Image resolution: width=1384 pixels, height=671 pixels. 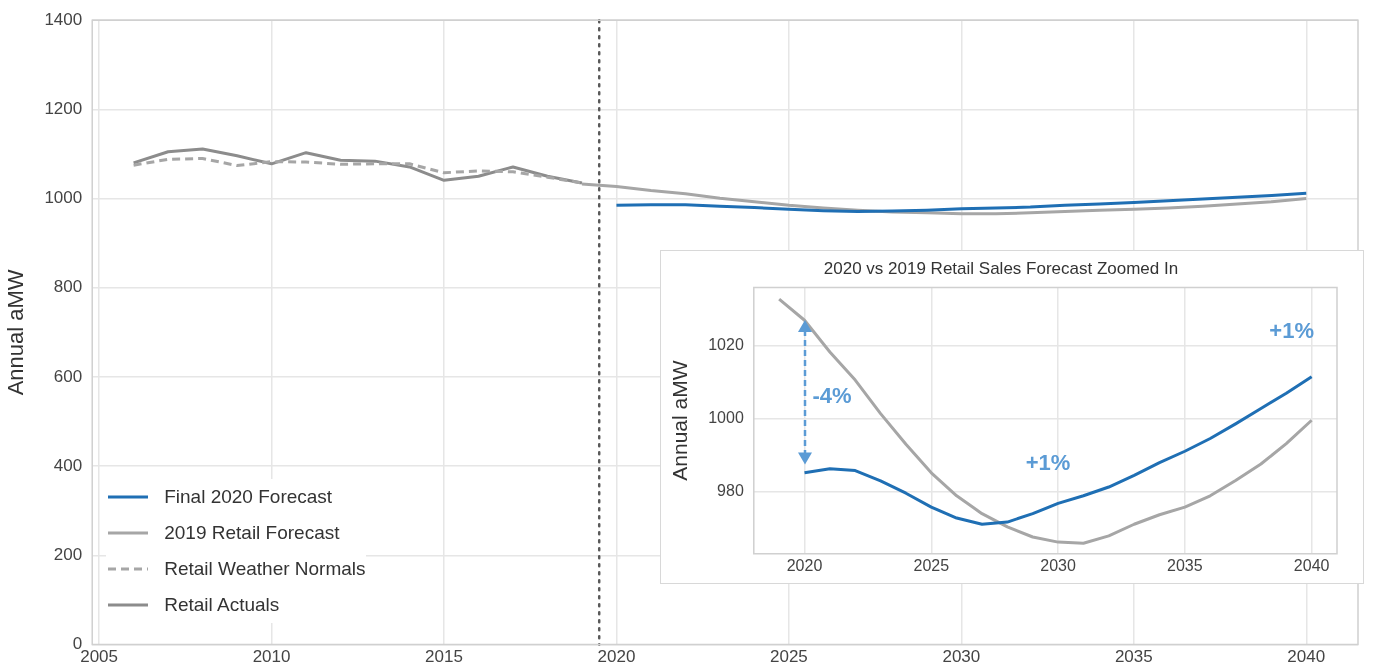 What do you see at coordinates (726, 345) in the screenshot?
I see `y-tick-label: 1020` at bounding box center [726, 345].